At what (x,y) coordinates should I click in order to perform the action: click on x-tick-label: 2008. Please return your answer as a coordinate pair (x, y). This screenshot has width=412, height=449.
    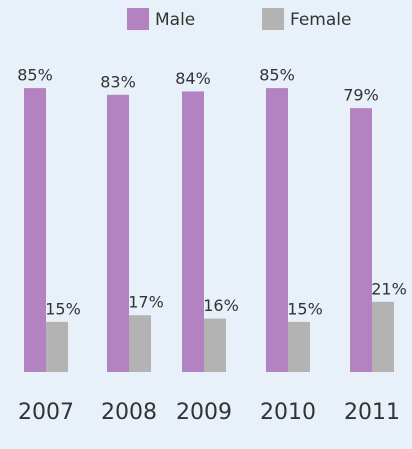
    Looking at the image, I should click on (129, 412).